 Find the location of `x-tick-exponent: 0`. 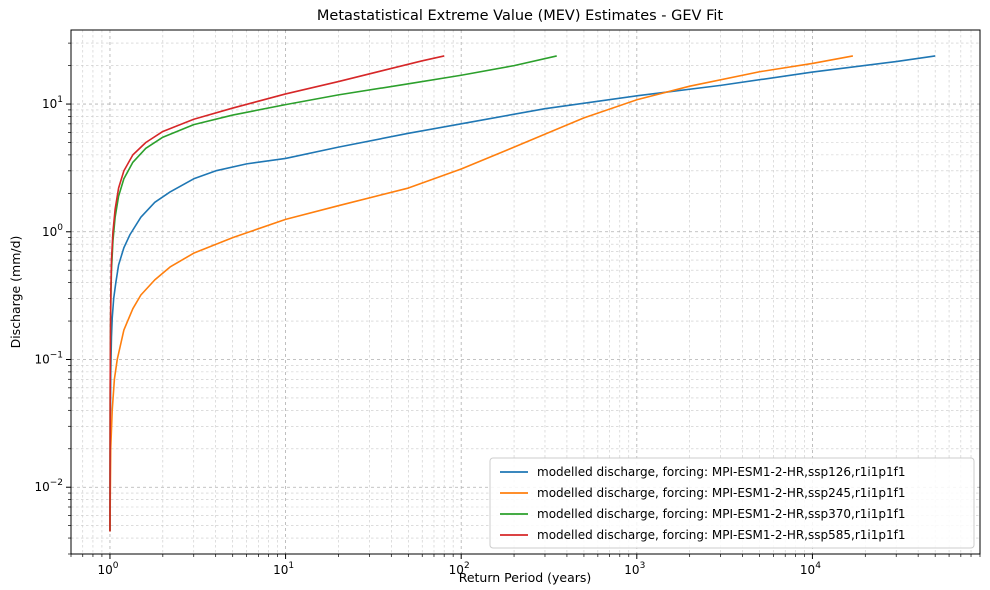

x-tick-exponent: 0 is located at coordinates (116, 566).